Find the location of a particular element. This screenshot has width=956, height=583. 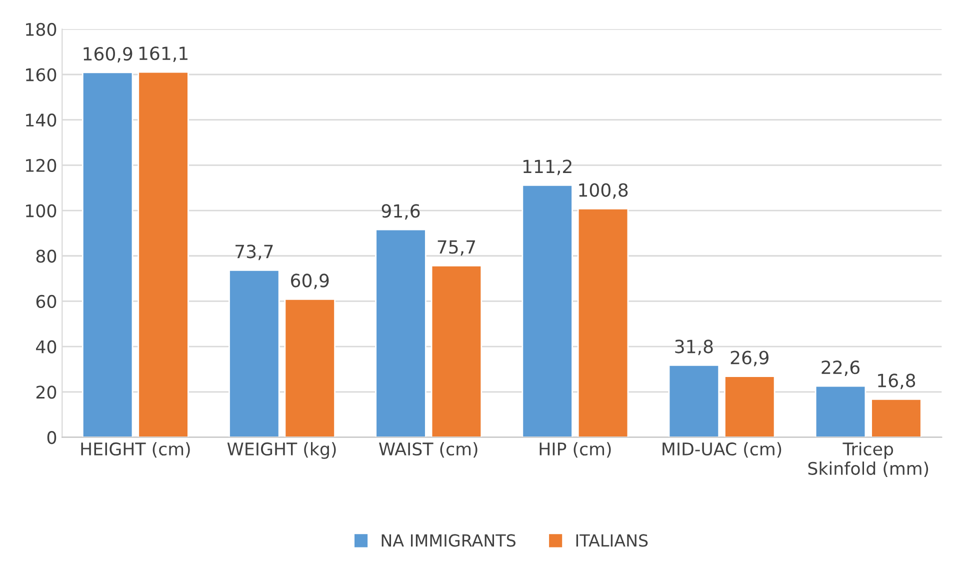

data-label: 26,9 is located at coordinates (749, 358).